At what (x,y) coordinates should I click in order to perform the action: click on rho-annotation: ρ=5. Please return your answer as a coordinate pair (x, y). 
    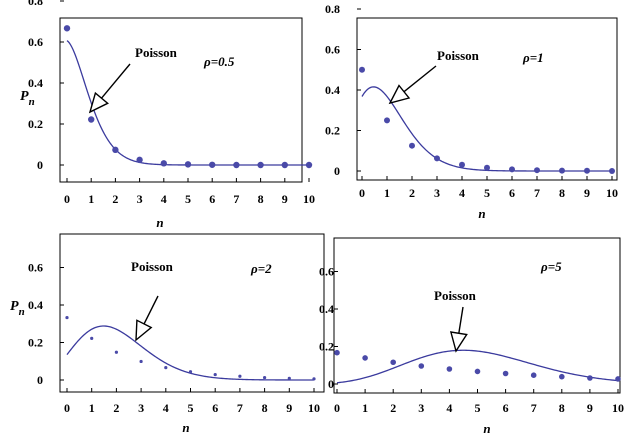
    Looking at the image, I should click on (551, 266).